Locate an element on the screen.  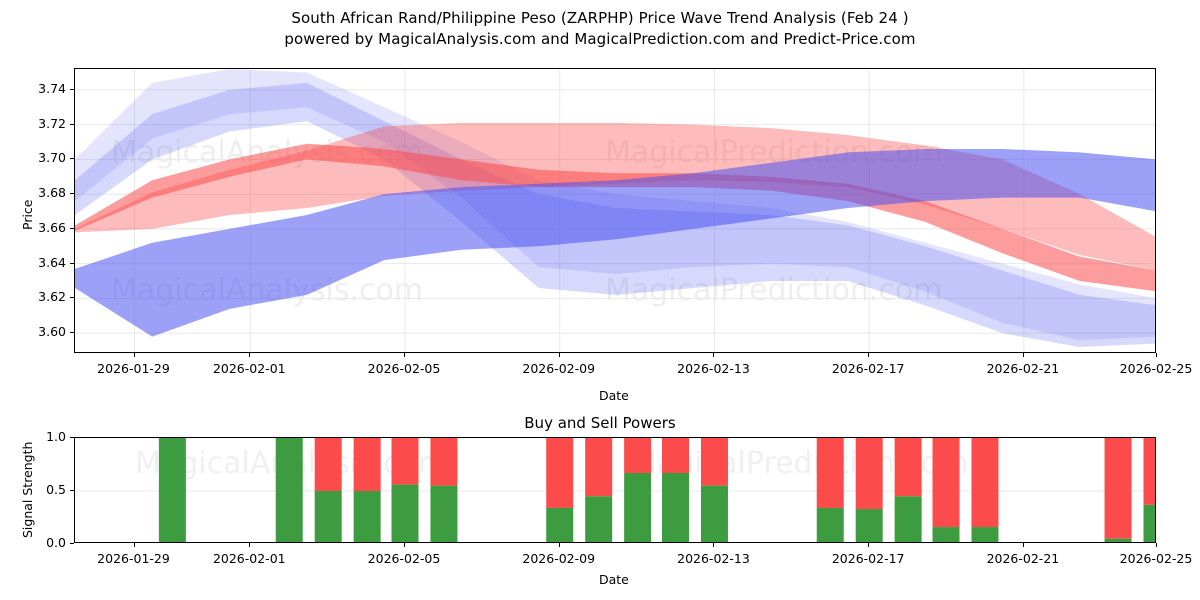
price-xtick: 2026-02-01 is located at coordinates (249, 368).